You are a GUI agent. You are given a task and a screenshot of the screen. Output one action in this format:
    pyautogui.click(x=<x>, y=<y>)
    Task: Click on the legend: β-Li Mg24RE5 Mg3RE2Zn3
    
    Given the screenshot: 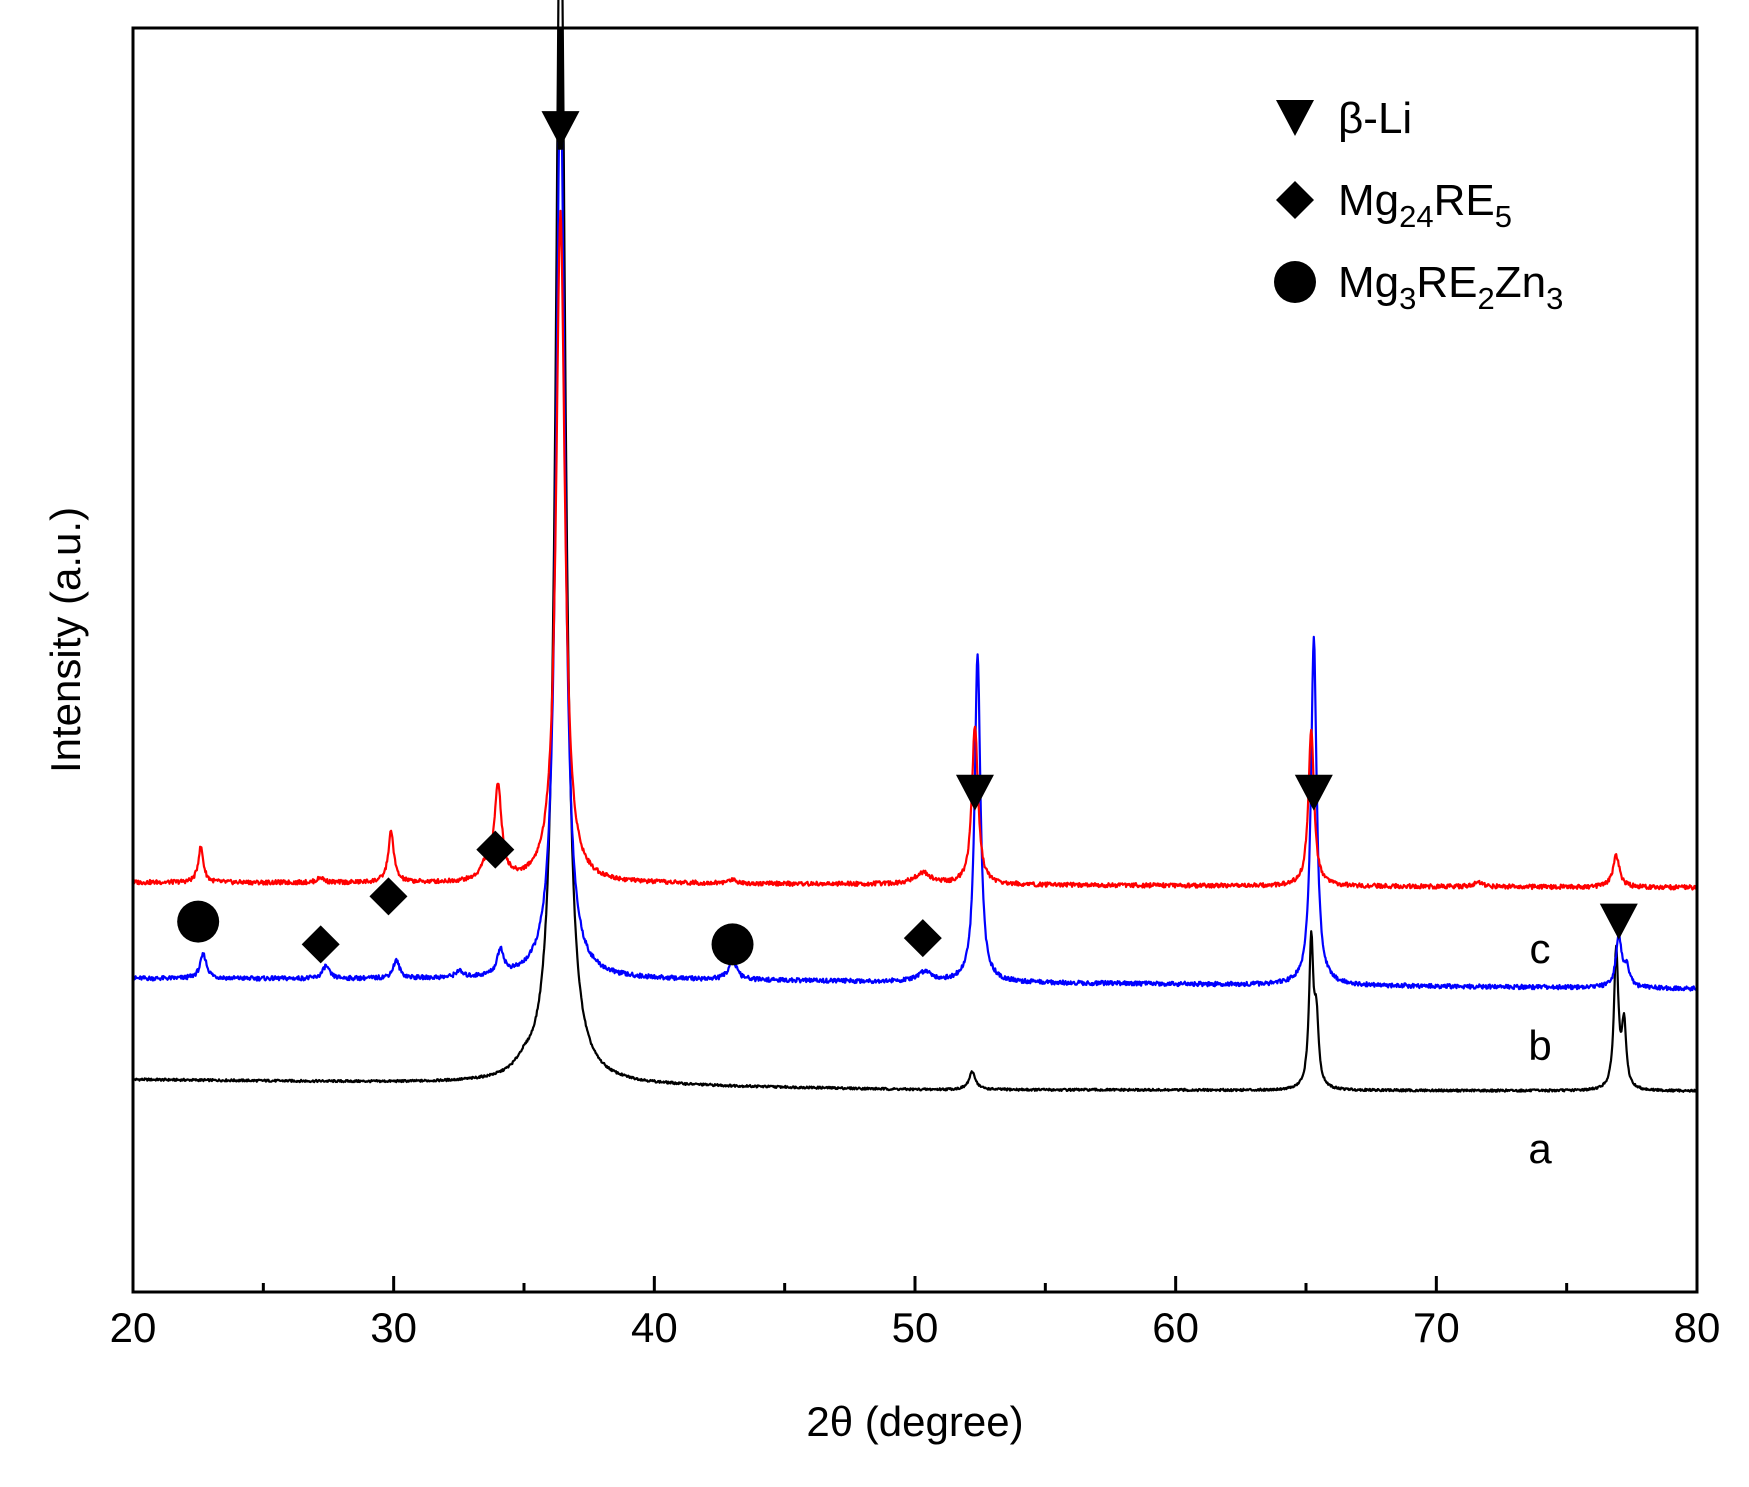 What is the action you would take?
    pyautogui.click(x=1418, y=205)
    